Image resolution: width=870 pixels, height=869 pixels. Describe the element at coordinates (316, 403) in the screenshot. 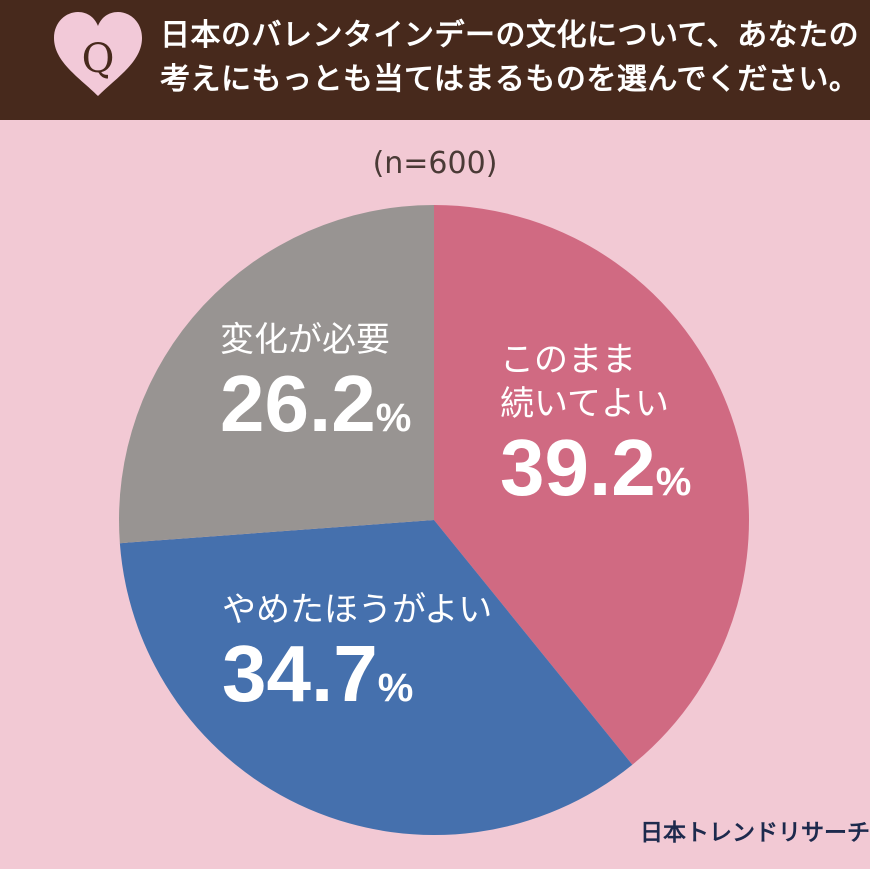

I see `slice-value: 26.2%` at that location.